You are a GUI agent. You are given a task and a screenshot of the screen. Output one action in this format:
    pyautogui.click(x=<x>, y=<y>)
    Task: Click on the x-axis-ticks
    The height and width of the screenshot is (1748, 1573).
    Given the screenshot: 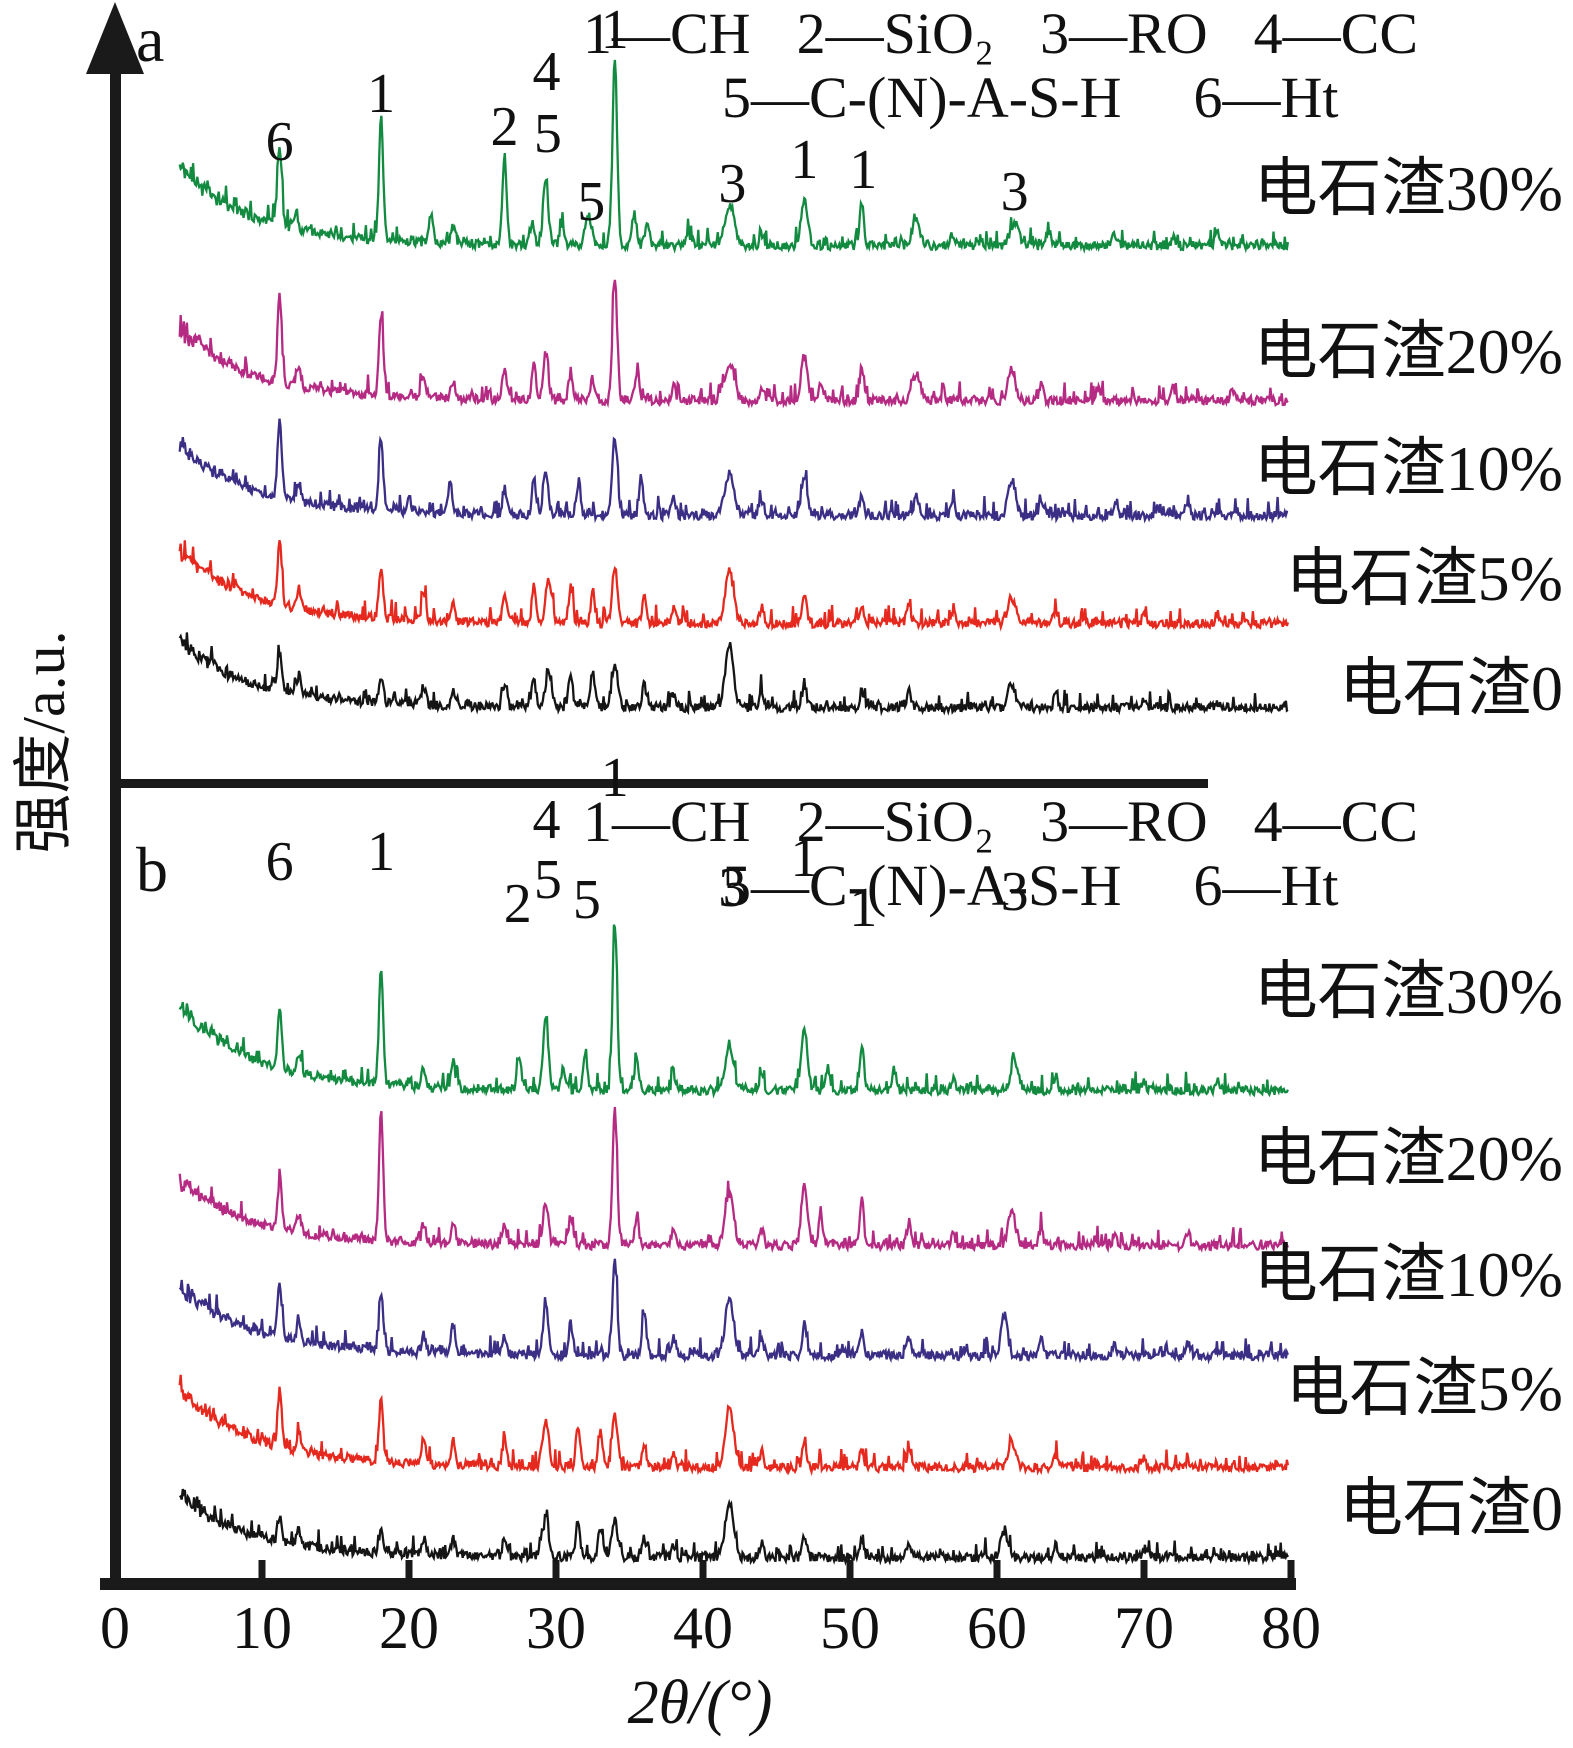 What is the action you would take?
    pyautogui.click(x=776, y=1569)
    